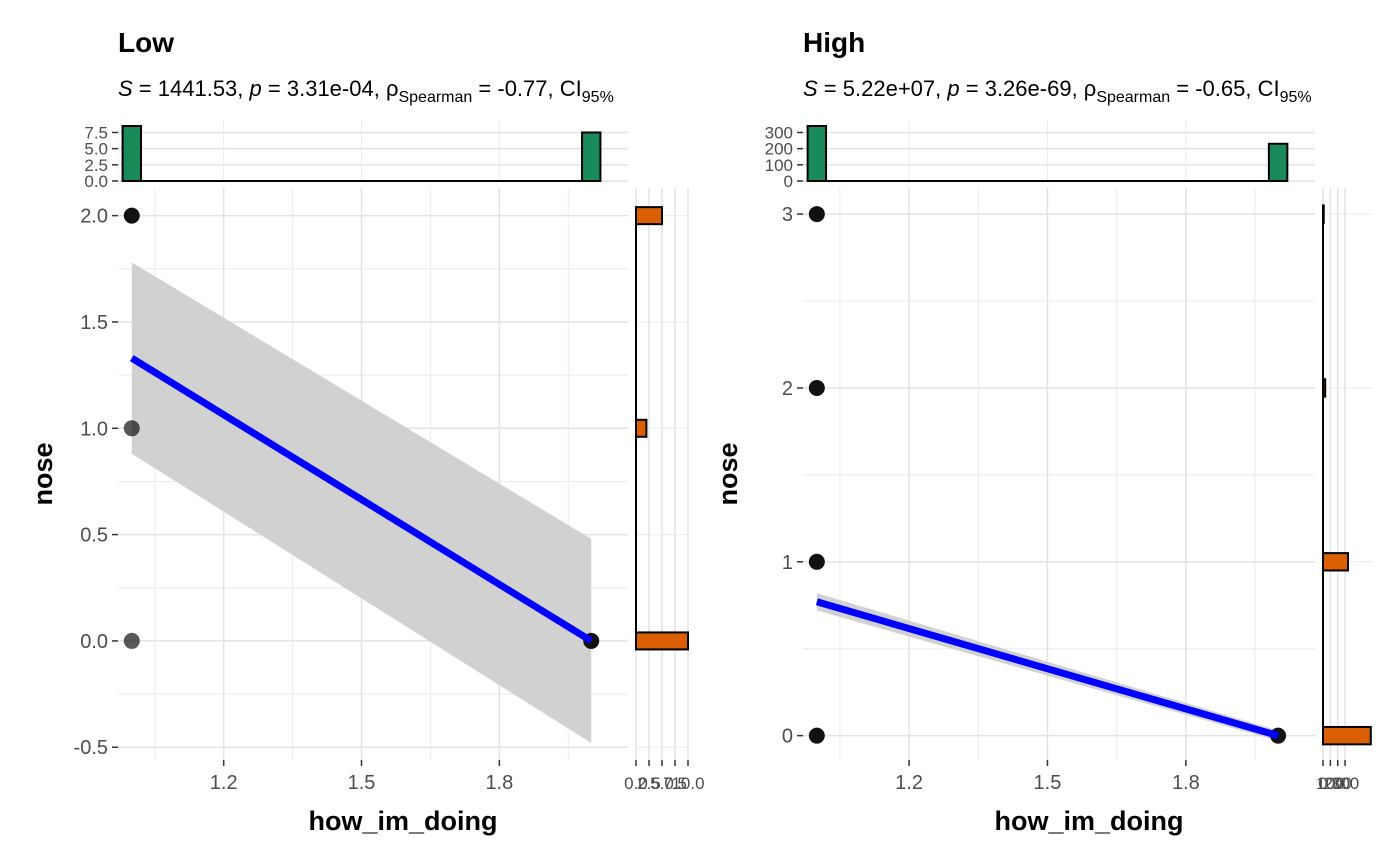  What do you see at coordinates (834, 42) in the screenshot?
I see `panel-title: High` at bounding box center [834, 42].